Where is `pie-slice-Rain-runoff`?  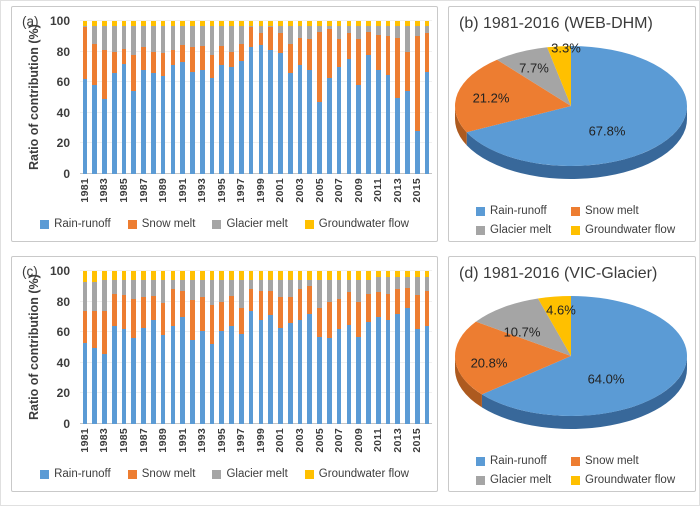
pie-slice-Rain-runoff is located at coordinates (576, 106).